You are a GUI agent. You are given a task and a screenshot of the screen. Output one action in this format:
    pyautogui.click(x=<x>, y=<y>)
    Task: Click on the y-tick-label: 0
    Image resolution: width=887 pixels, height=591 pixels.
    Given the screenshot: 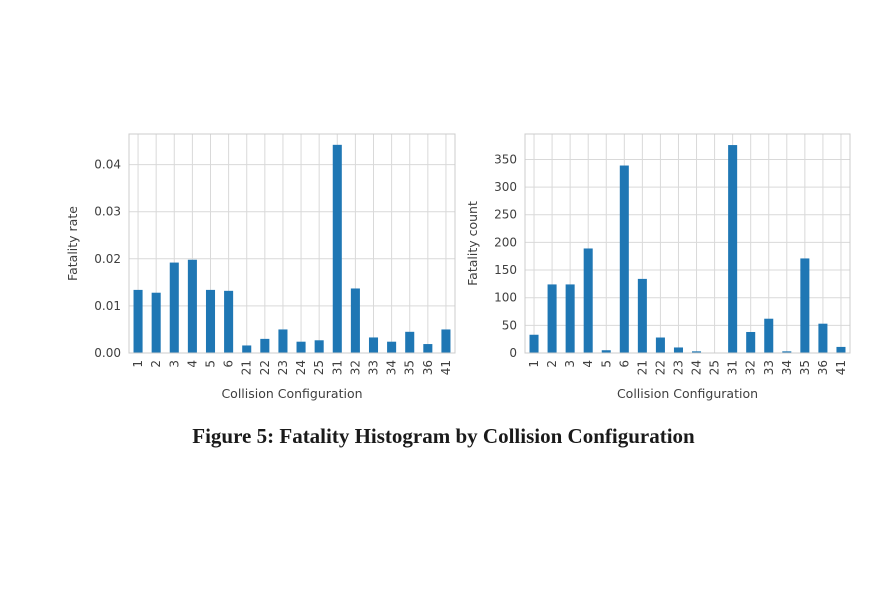 What is the action you would take?
    pyautogui.click(x=513, y=353)
    